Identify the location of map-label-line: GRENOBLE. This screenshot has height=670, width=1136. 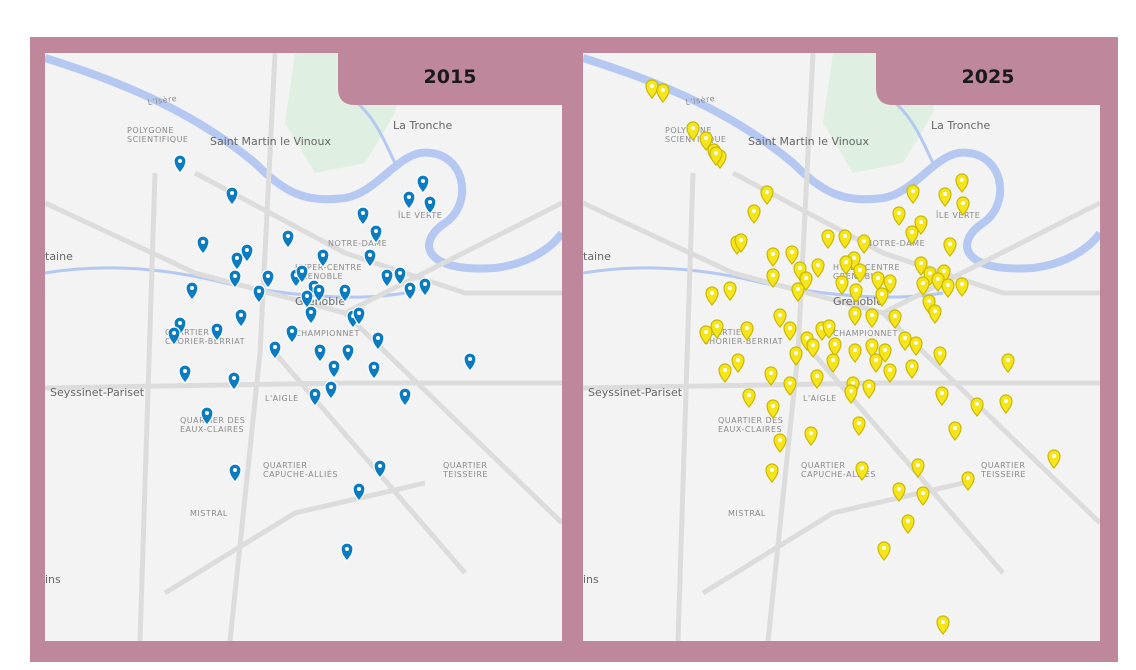
(319, 276).